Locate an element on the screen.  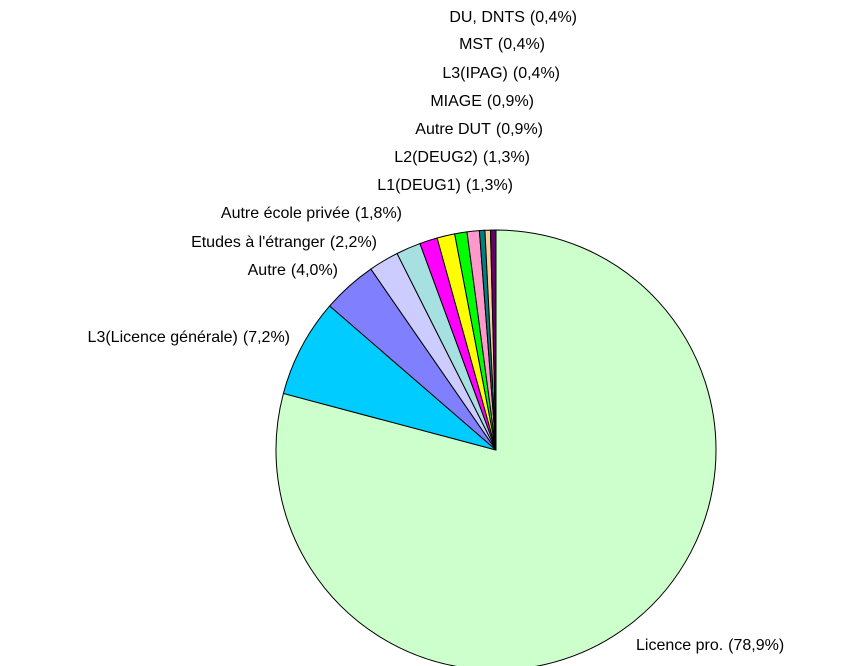
slice-label: L3(Licence générale) (7,2%) is located at coordinates (189, 337).